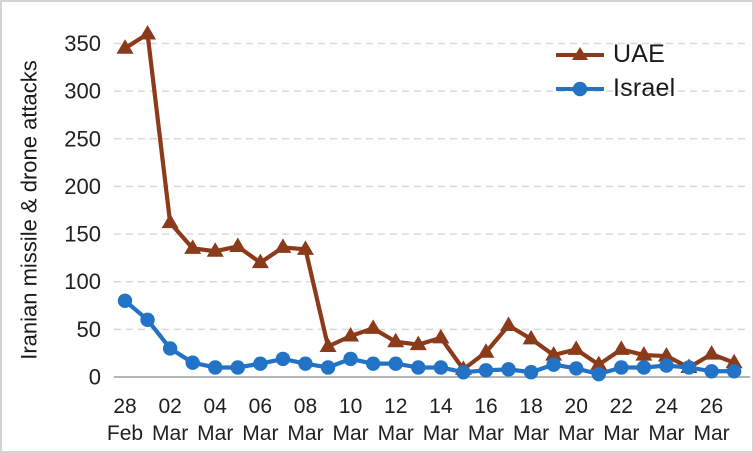 This screenshot has width=754, height=453. What do you see at coordinates (711, 406) in the screenshot?
I see `x-axis-tick-label-day: 26` at bounding box center [711, 406].